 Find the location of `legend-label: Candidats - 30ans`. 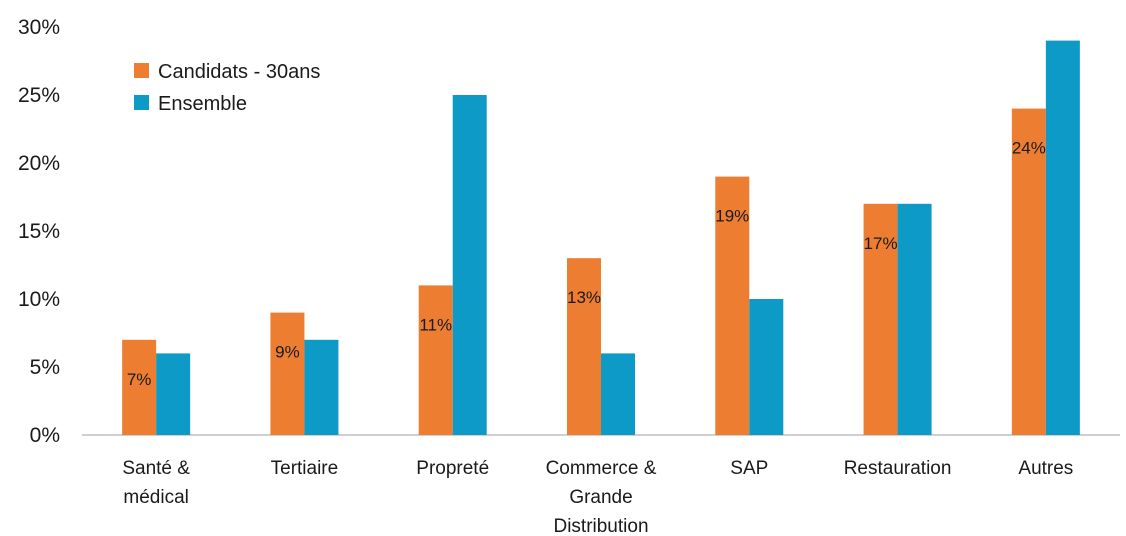

legend-label: Candidats - 30ans is located at coordinates (239, 72).